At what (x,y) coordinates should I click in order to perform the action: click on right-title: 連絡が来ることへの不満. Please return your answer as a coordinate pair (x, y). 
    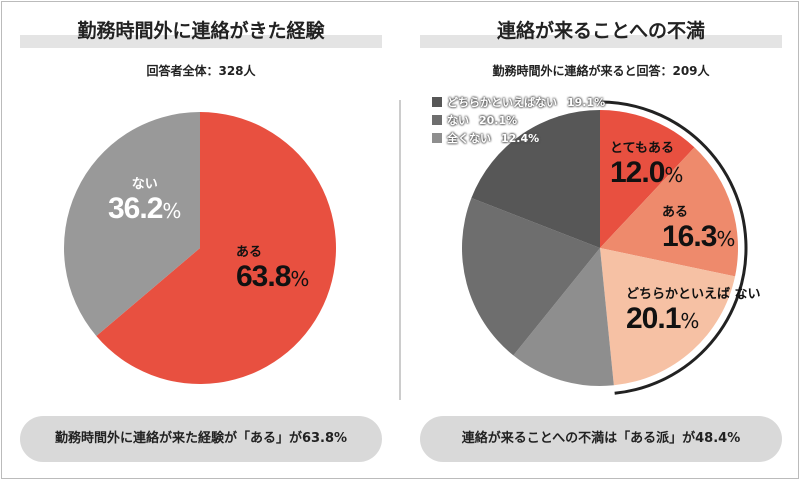
    Looking at the image, I should click on (601, 31).